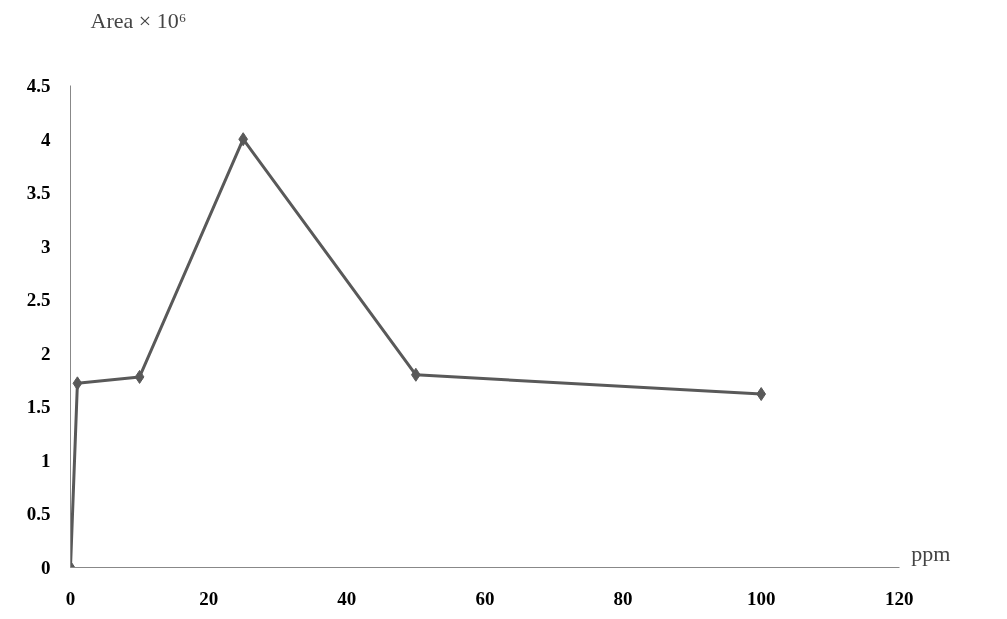 This screenshot has height=619, width=1007. Describe the element at coordinates (623, 598) in the screenshot. I see `x-tick-label: 80` at that location.